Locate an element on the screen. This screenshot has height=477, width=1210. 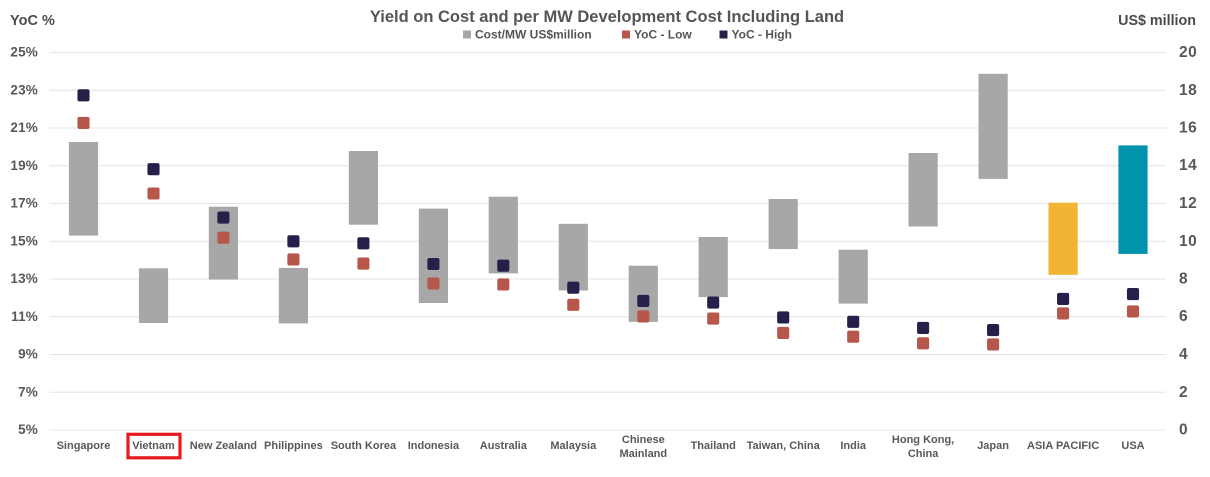
svg-text: 25% is located at coordinates (24, 52).